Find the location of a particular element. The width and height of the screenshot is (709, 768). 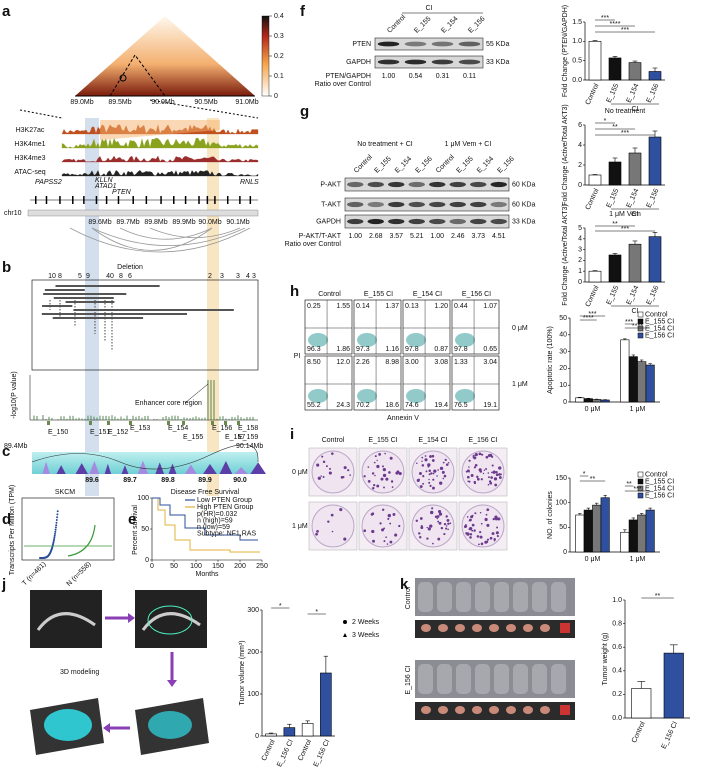

y-tick-label: 0.0 is located at coordinates (577, 80).